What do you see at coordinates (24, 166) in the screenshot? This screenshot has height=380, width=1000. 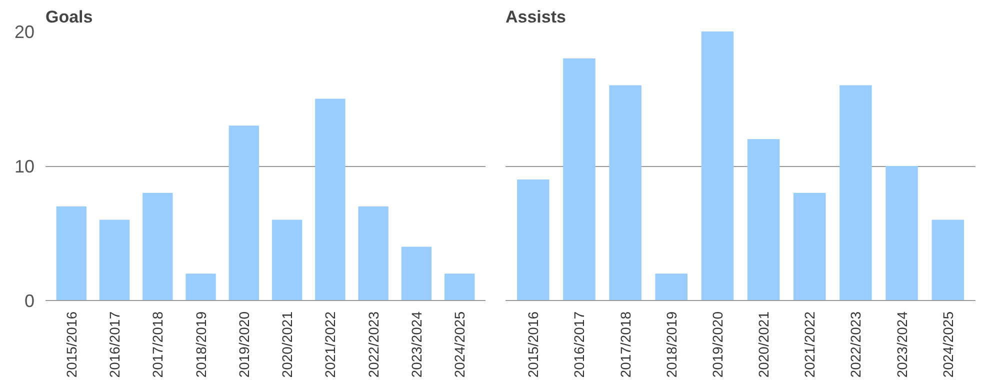 I see `y-tick-label: 10` at bounding box center [24, 166].